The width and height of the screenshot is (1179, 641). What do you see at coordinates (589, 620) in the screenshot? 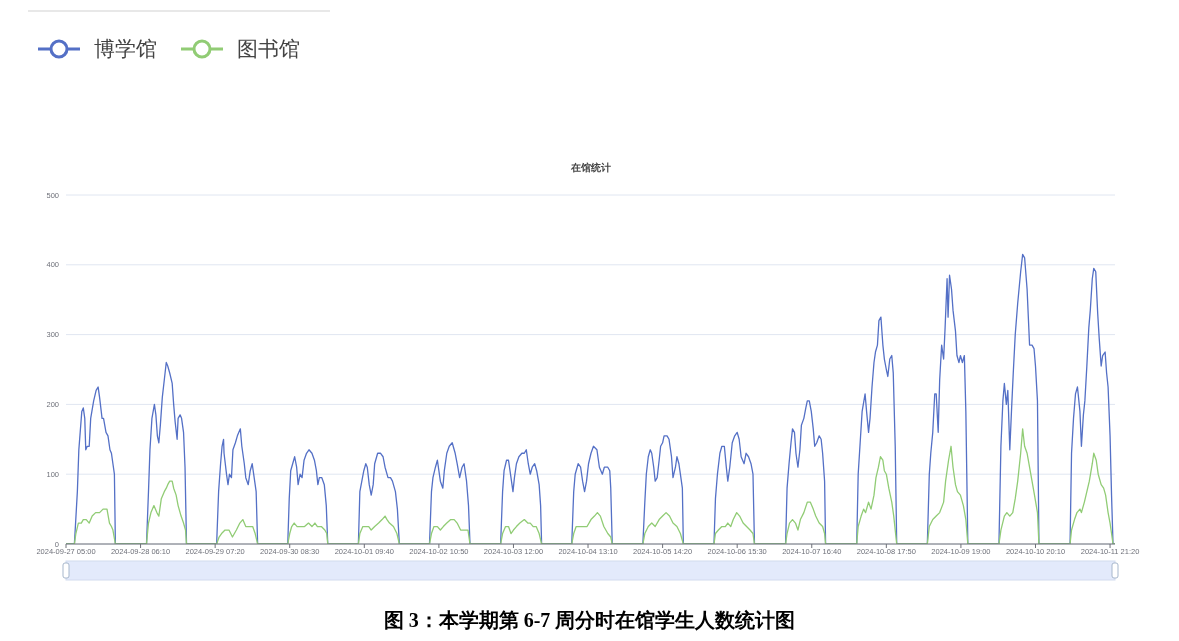
I see `caption: 图 3：本学期第 6-7 周分时在馆学生人数统计图` at bounding box center [589, 620].